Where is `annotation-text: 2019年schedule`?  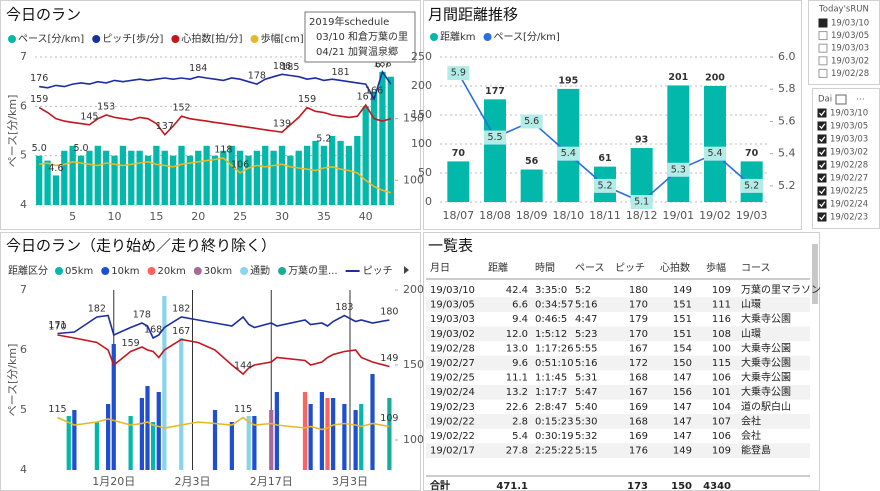 annotation-text: 2019年schedule is located at coordinates (349, 21).